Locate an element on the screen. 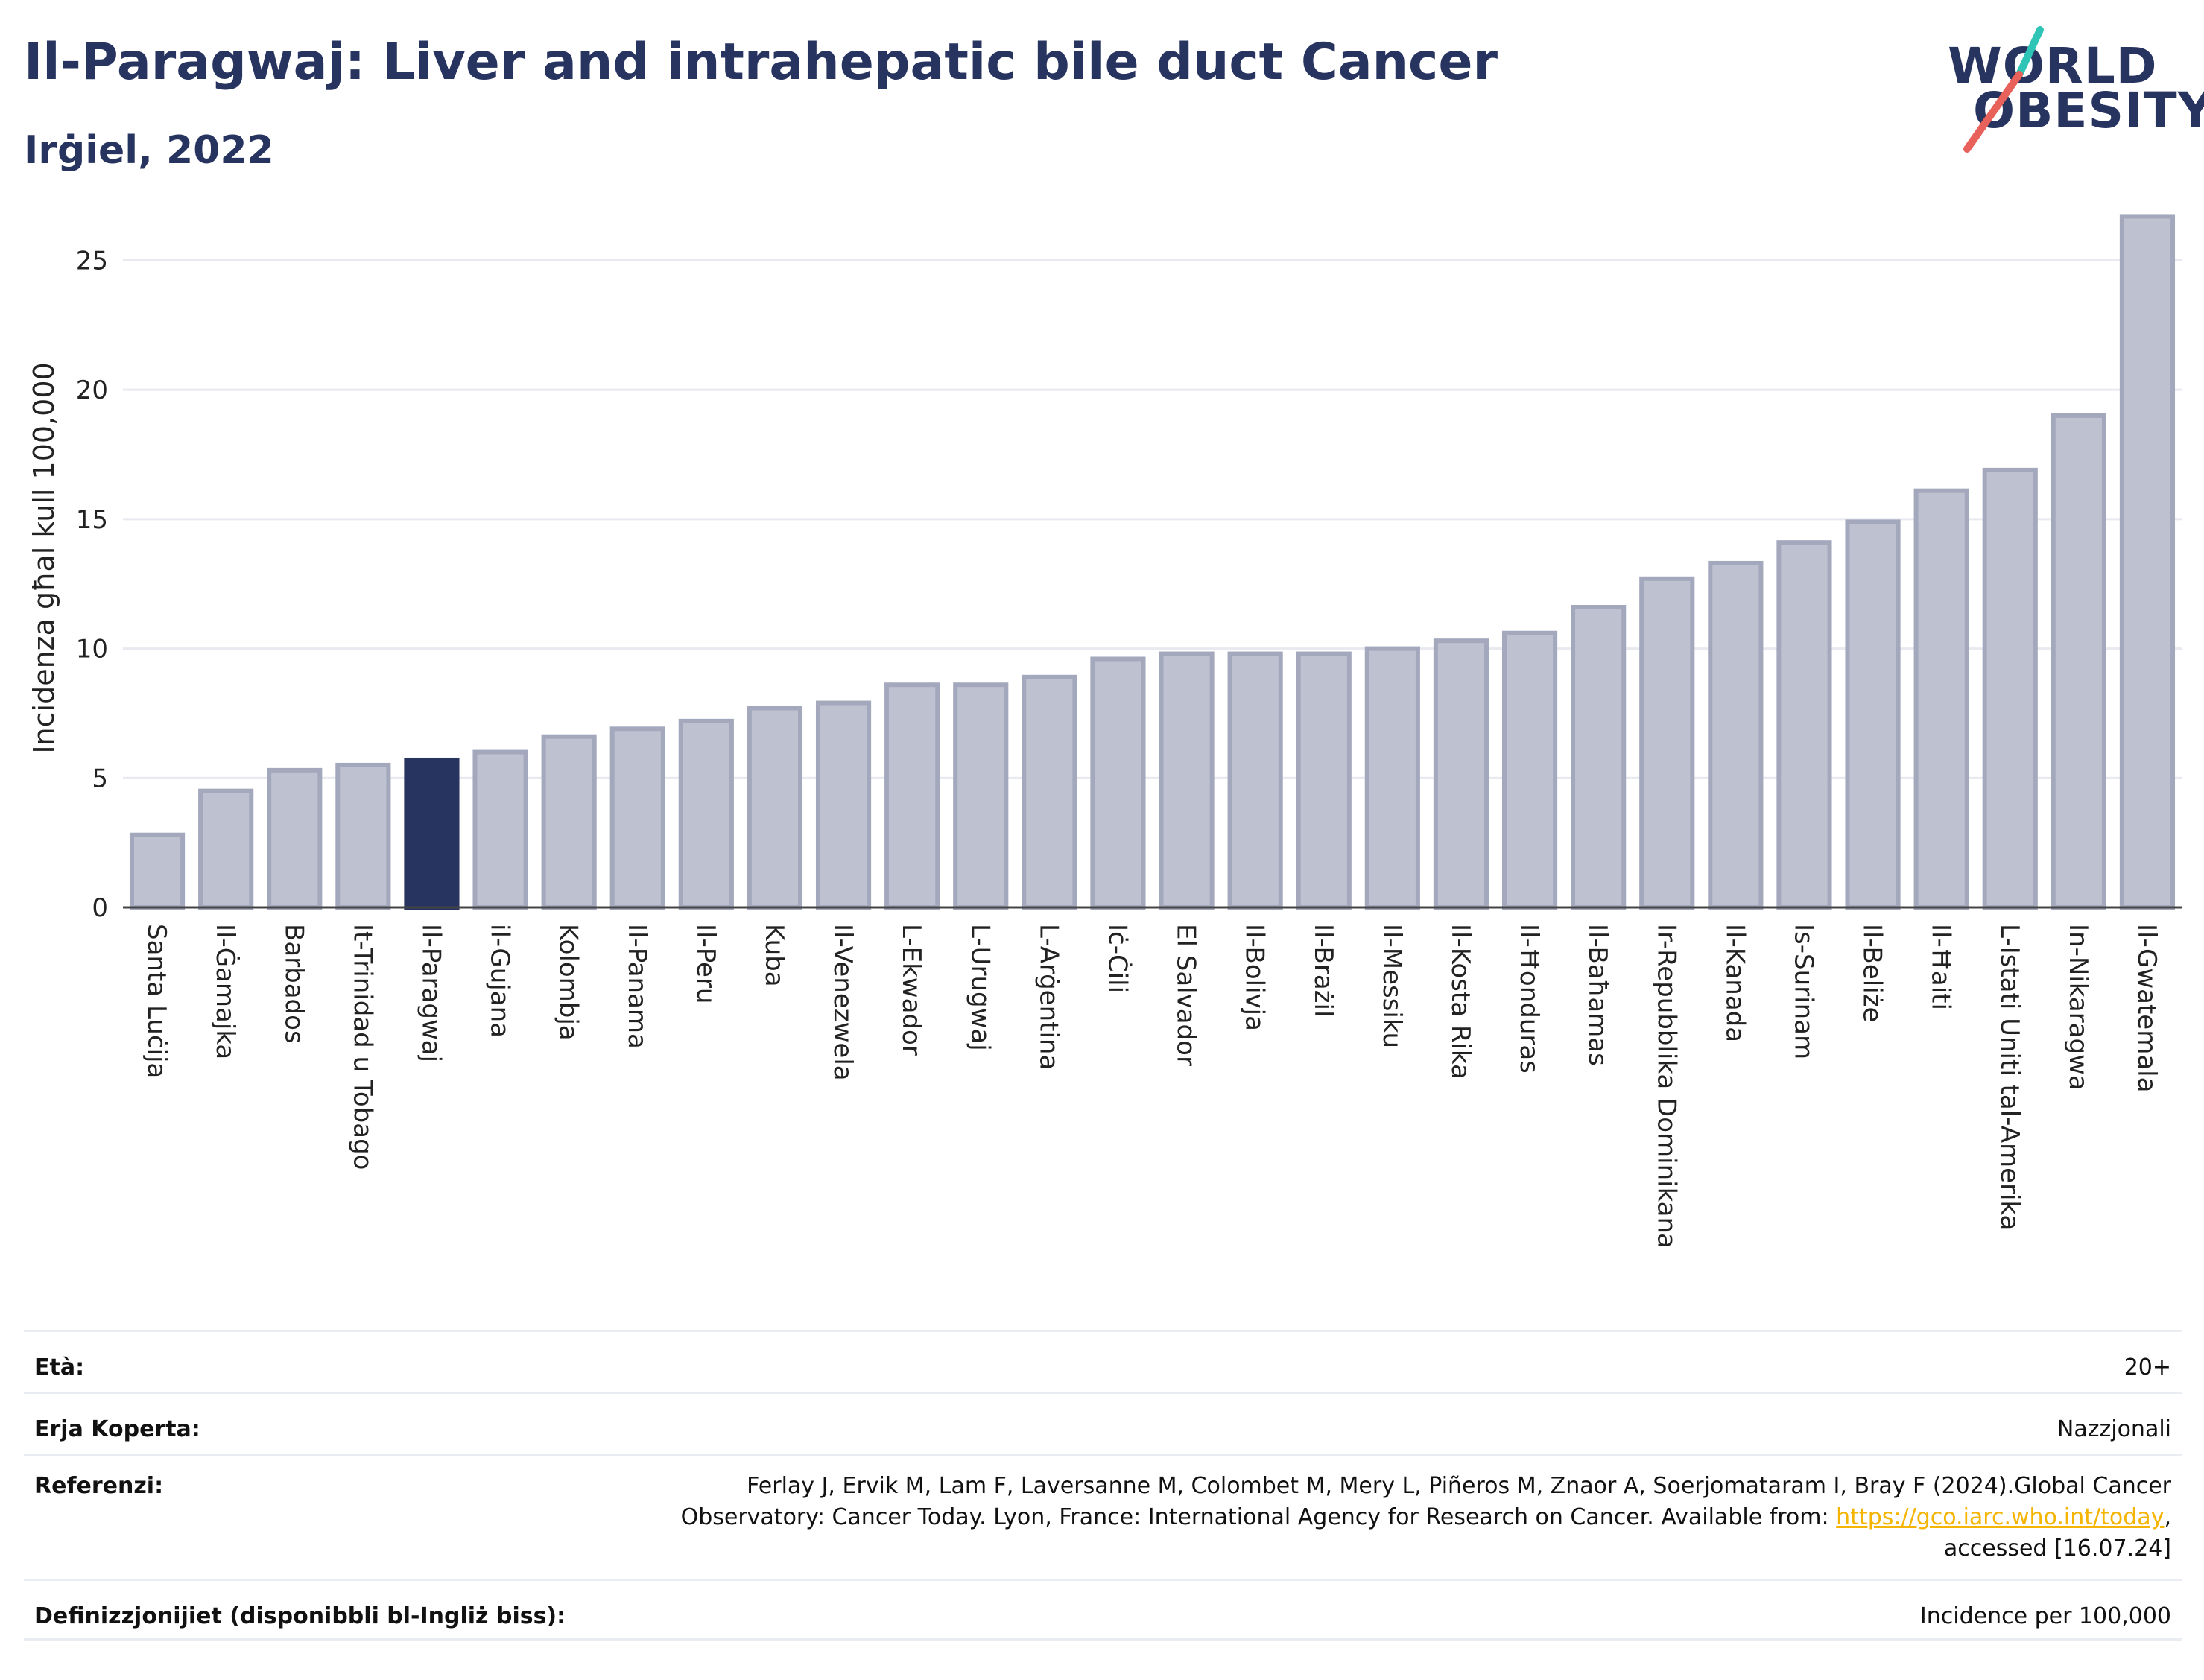 The image size is (2204, 1680). meta-row-age: Età: 20+ is located at coordinates (1103, 1361).